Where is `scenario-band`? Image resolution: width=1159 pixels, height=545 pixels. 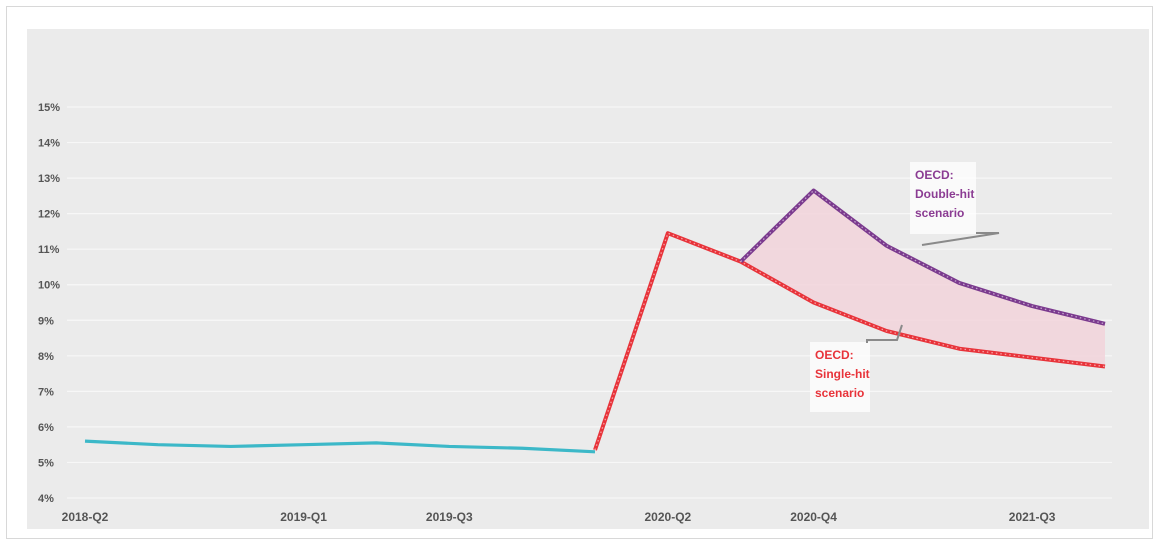
scenario-band is located at coordinates (922, 278).